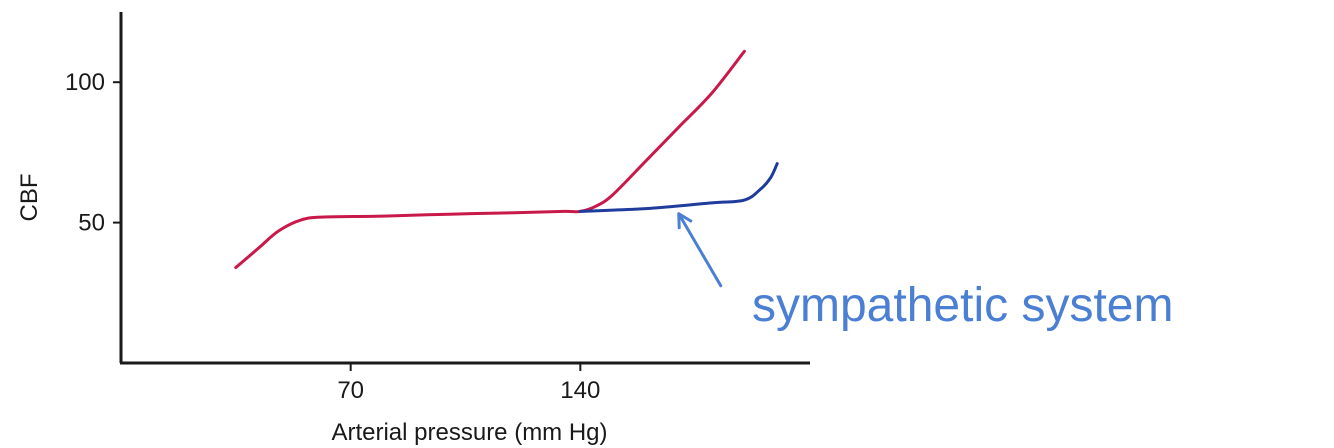 This screenshot has height=448, width=1334. Describe the element at coordinates (678, 187) in the screenshot. I see `sympathetic-curve` at that location.